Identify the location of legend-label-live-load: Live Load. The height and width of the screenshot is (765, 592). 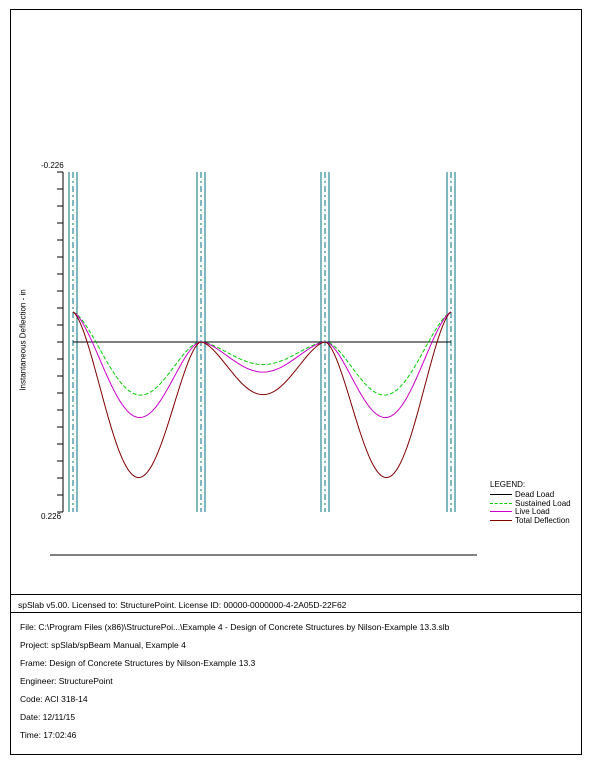
(532, 511).